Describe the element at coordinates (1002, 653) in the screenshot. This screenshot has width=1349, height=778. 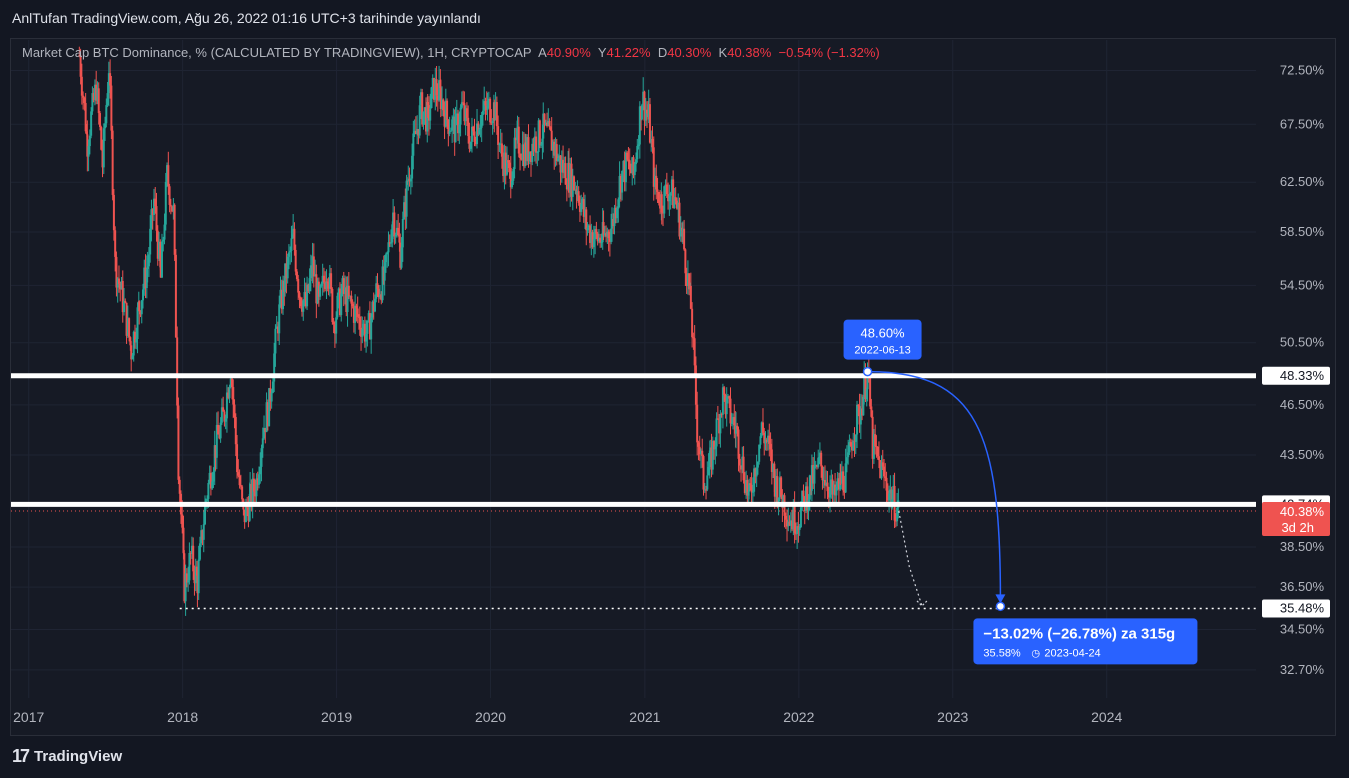
I see `projection-target-label: 35.58%` at that location.